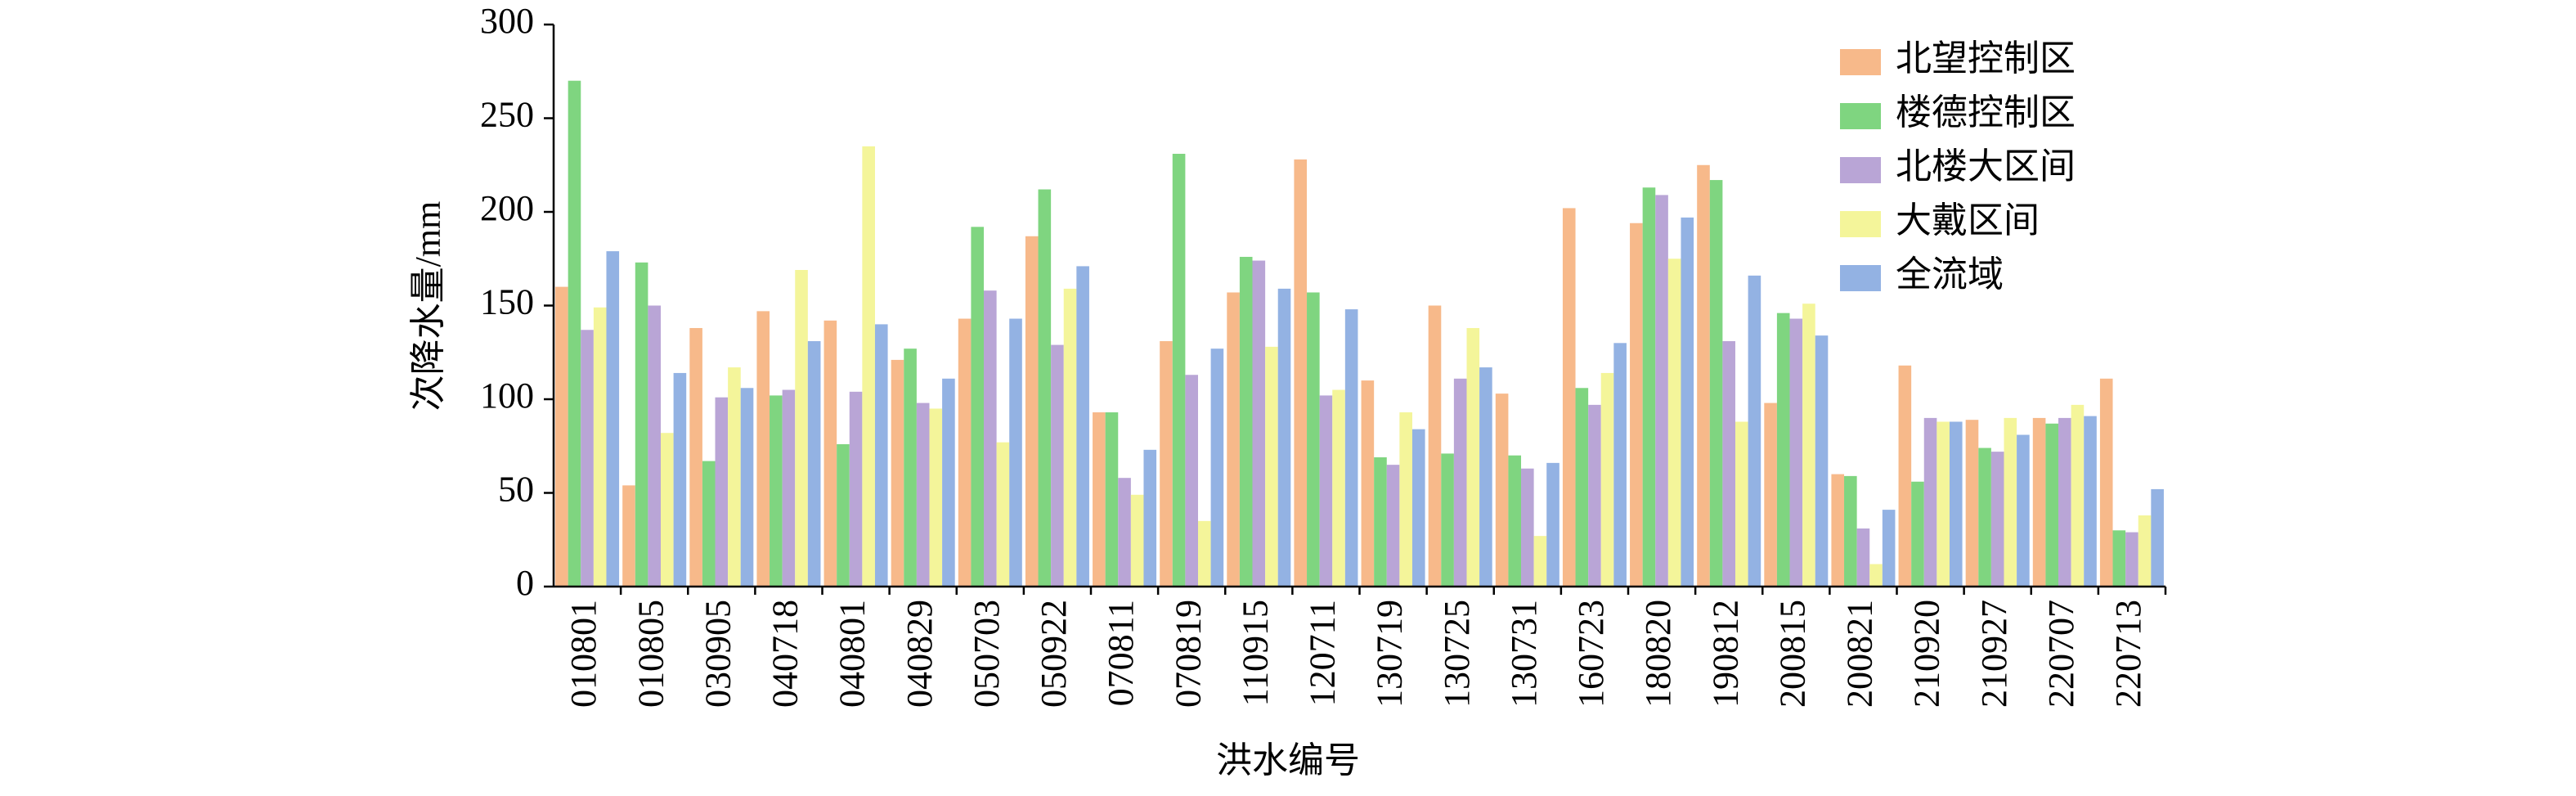 The image size is (2576, 796). What do you see at coordinates (1927, 654) in the screenshot?
I see `x-tick-label: 210920` at bounding box center [1927, 654].